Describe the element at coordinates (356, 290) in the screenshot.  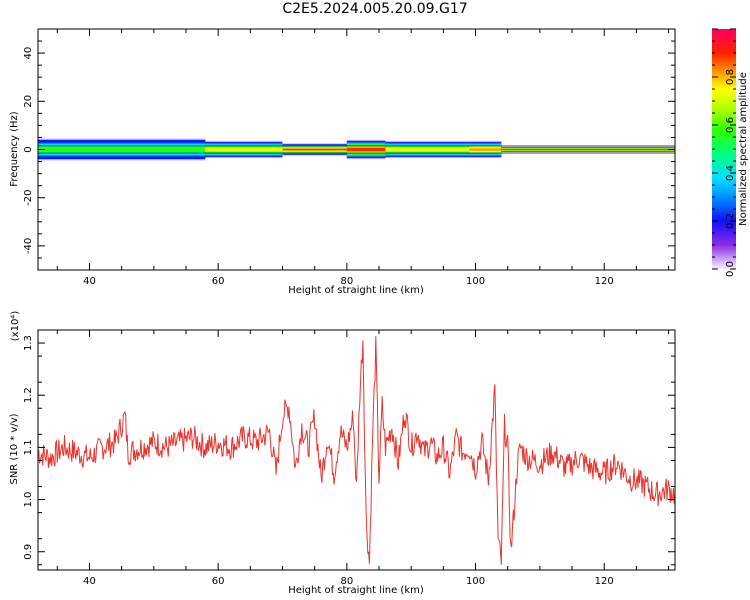
I see `spectrogram-xlabel: Height of straight line (km)` at that location.